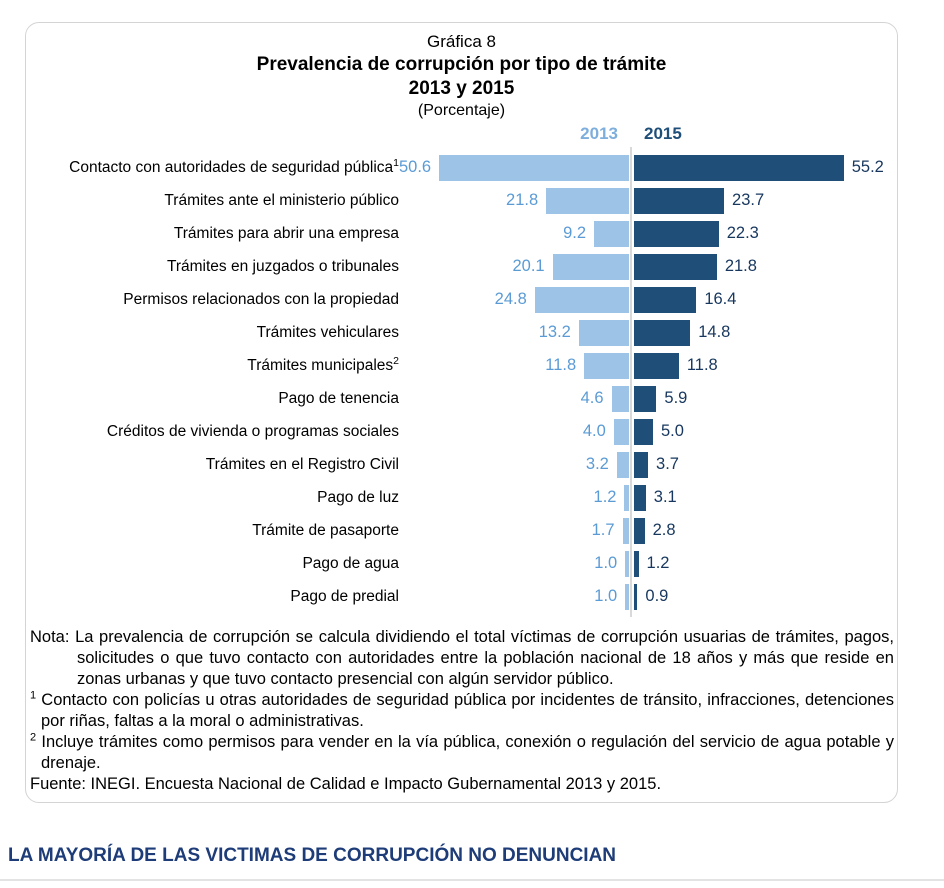  I want to click on chart-legend: 2013 2015, so click(631, 134).